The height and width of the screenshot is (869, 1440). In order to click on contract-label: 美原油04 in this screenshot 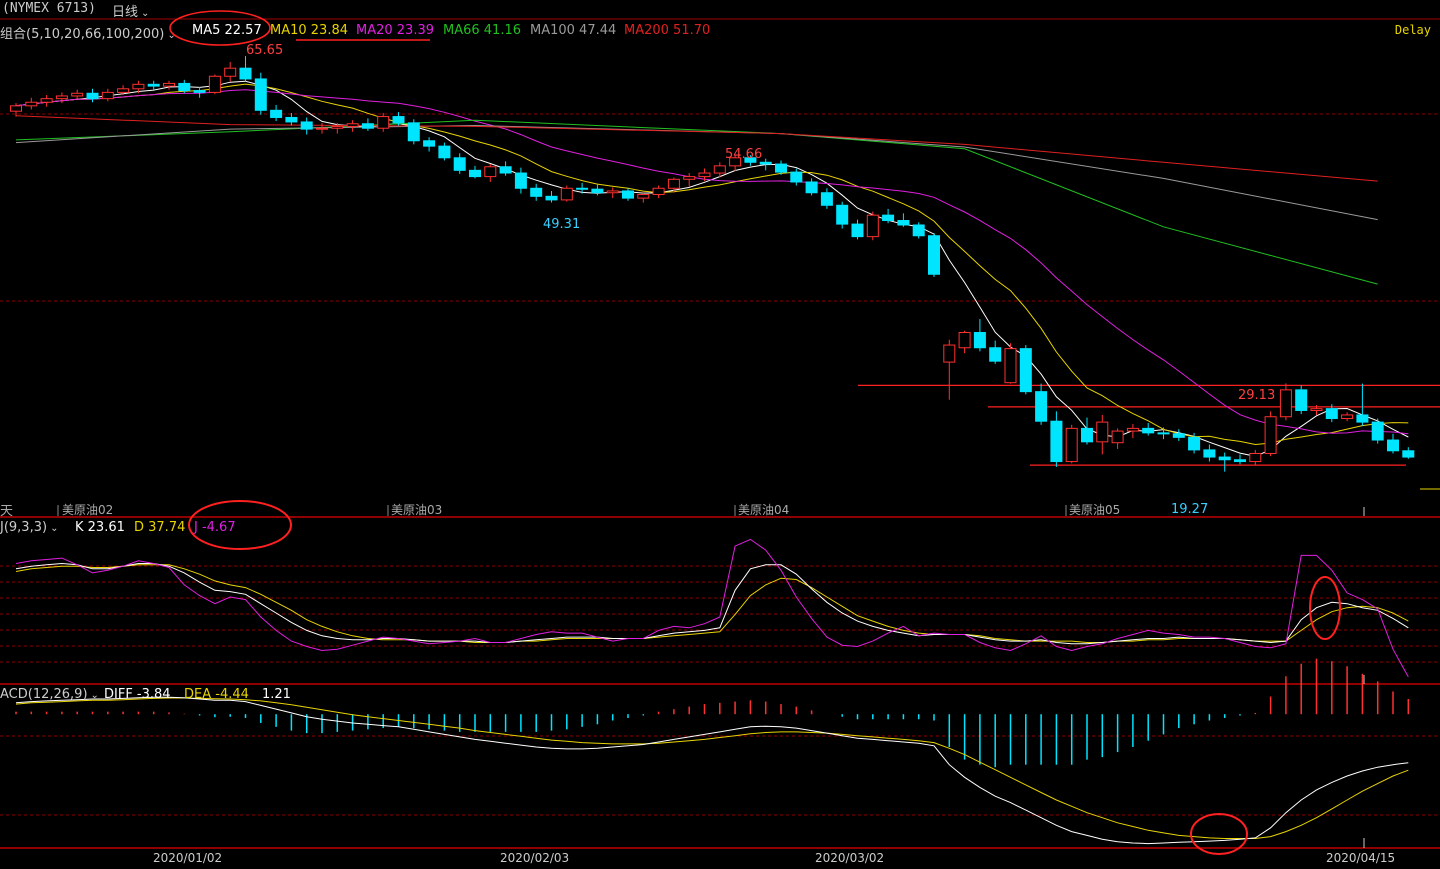, I will do `click(764, 510)`.